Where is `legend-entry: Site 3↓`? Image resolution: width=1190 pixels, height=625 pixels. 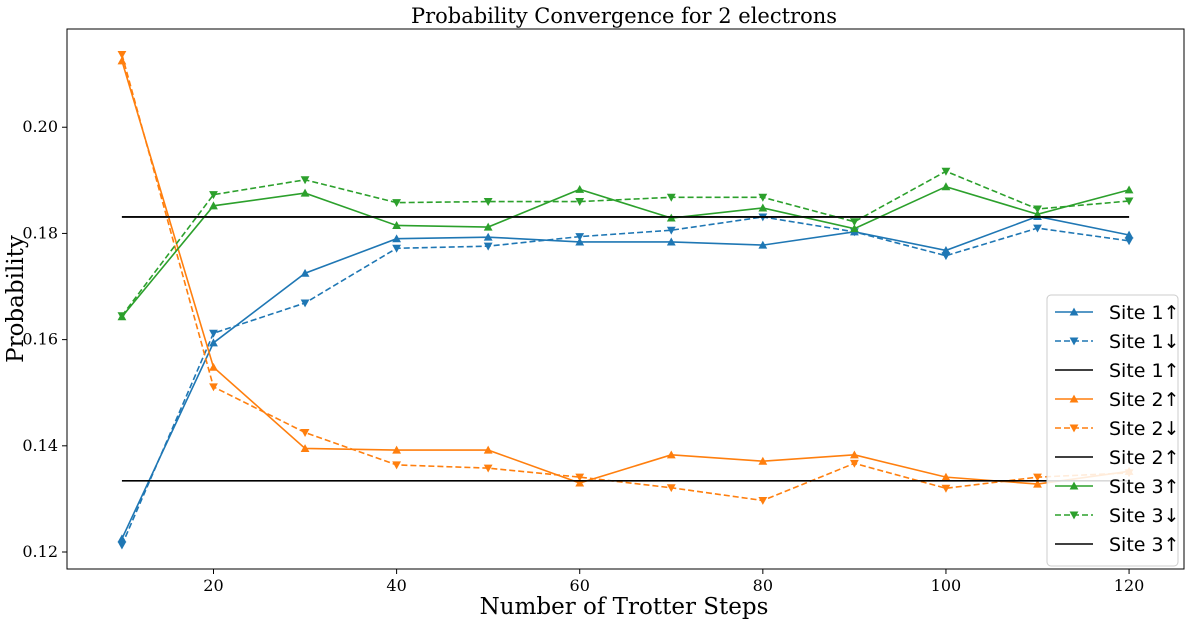
legend-entry: Site 3↓ is located at coordinates (1117, 516).